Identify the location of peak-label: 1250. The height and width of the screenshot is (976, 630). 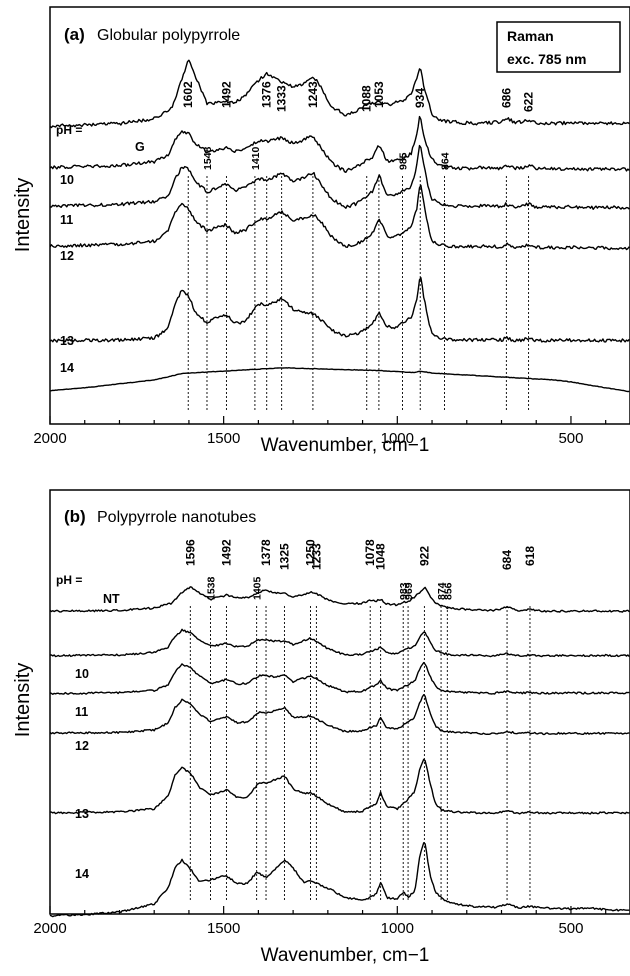
(310, 552).